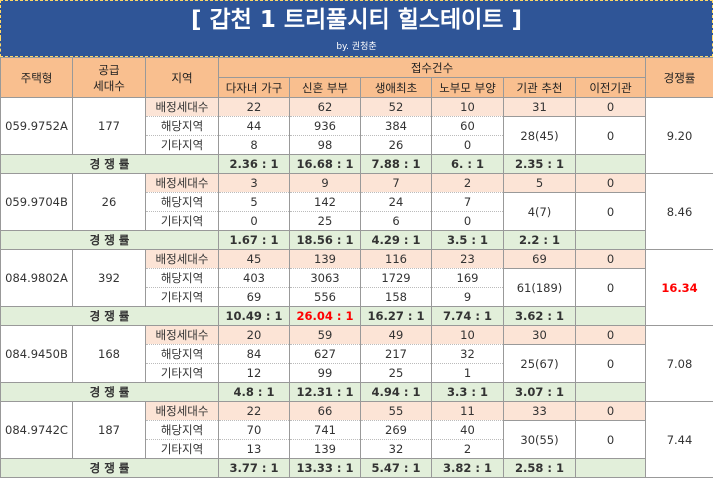  Describe the element at coordinates (109, 126) in the screenshot. I see `cell: 177` at that location.